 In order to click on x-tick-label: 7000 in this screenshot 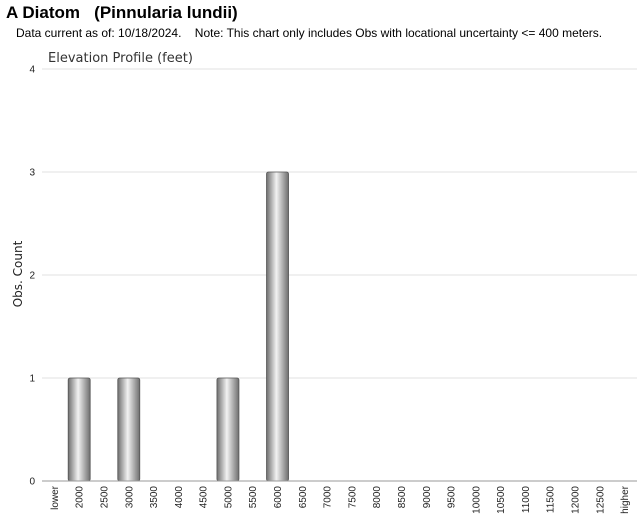, I will do `click(328, 497)`.